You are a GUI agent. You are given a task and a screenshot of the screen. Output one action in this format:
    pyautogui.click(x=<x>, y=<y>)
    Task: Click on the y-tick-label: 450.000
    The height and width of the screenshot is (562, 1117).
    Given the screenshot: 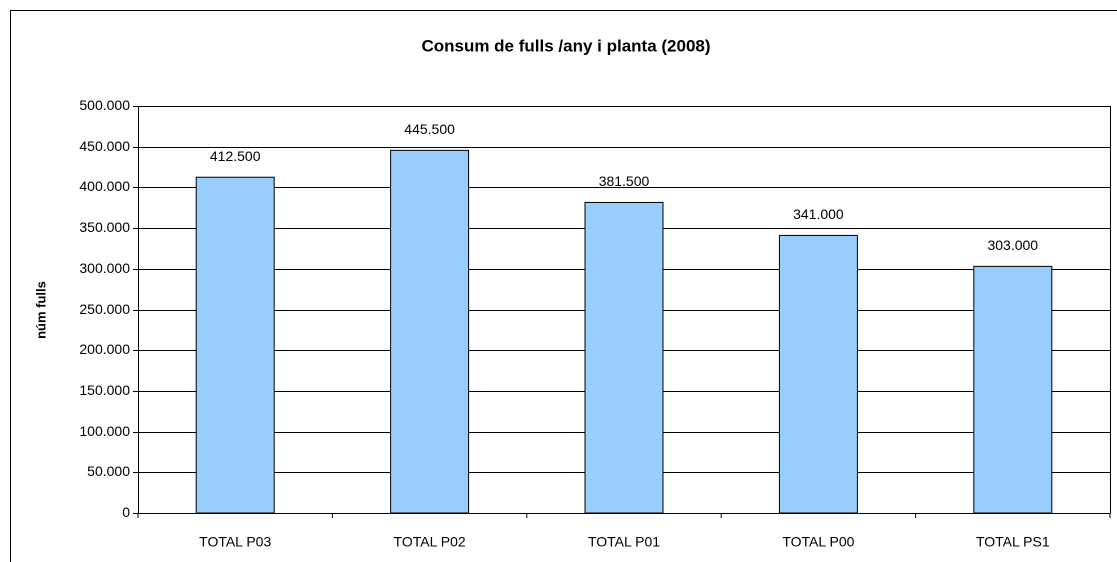 What is the action you would take?
    pyautogui.click(x=104, y=146)
    